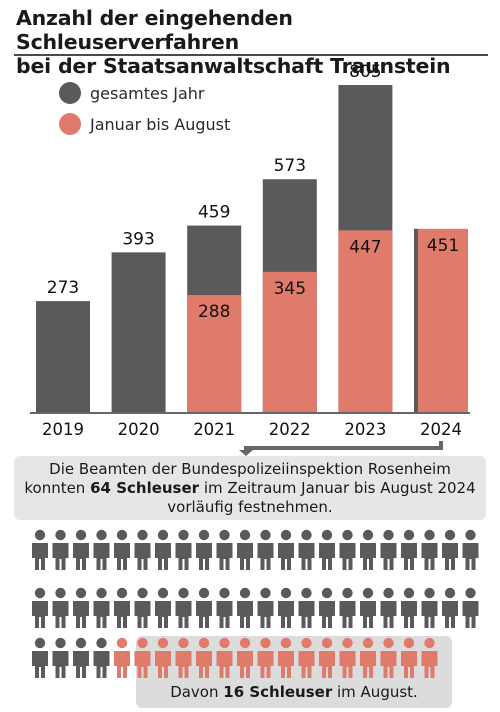 This screenshot has width=500, height=712. I want to click on title-divider, so click(251, 55).